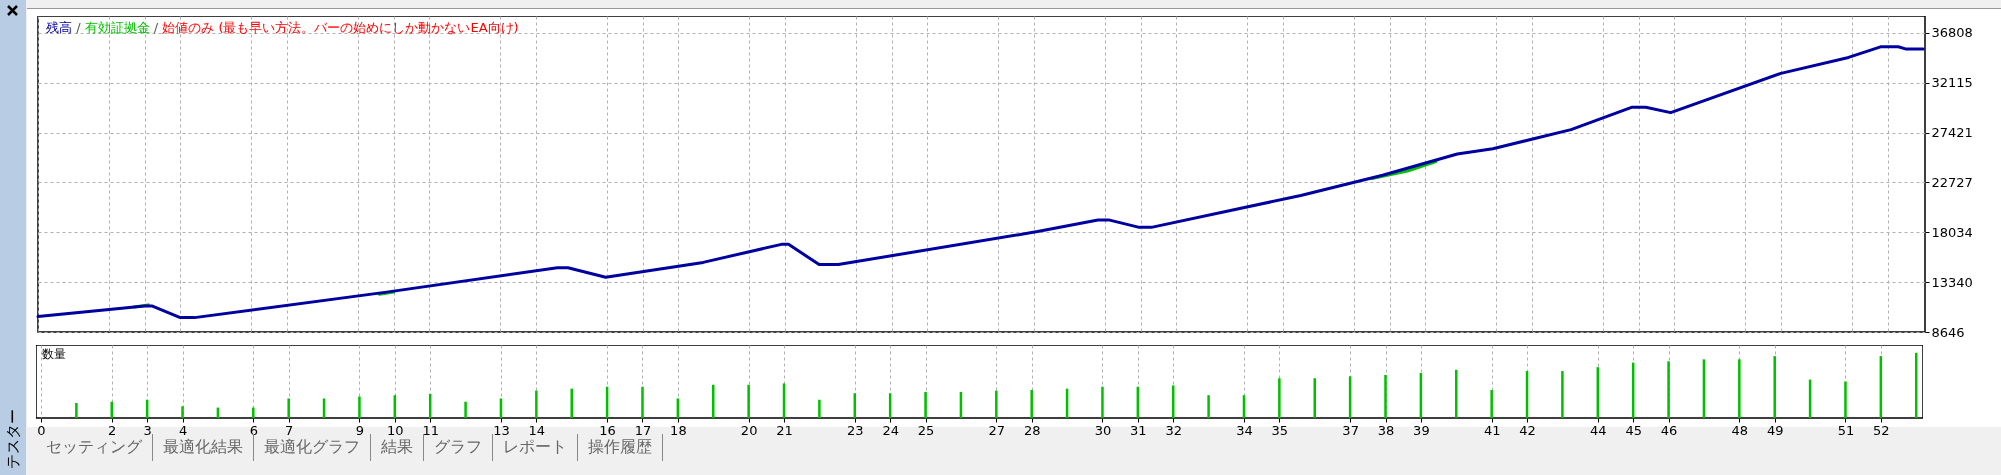 This screenshot has width=2001, height=475. Describe the element at coordinates (1244, 430) in the screenshot. I see `x-tick-label: 34` at that location.